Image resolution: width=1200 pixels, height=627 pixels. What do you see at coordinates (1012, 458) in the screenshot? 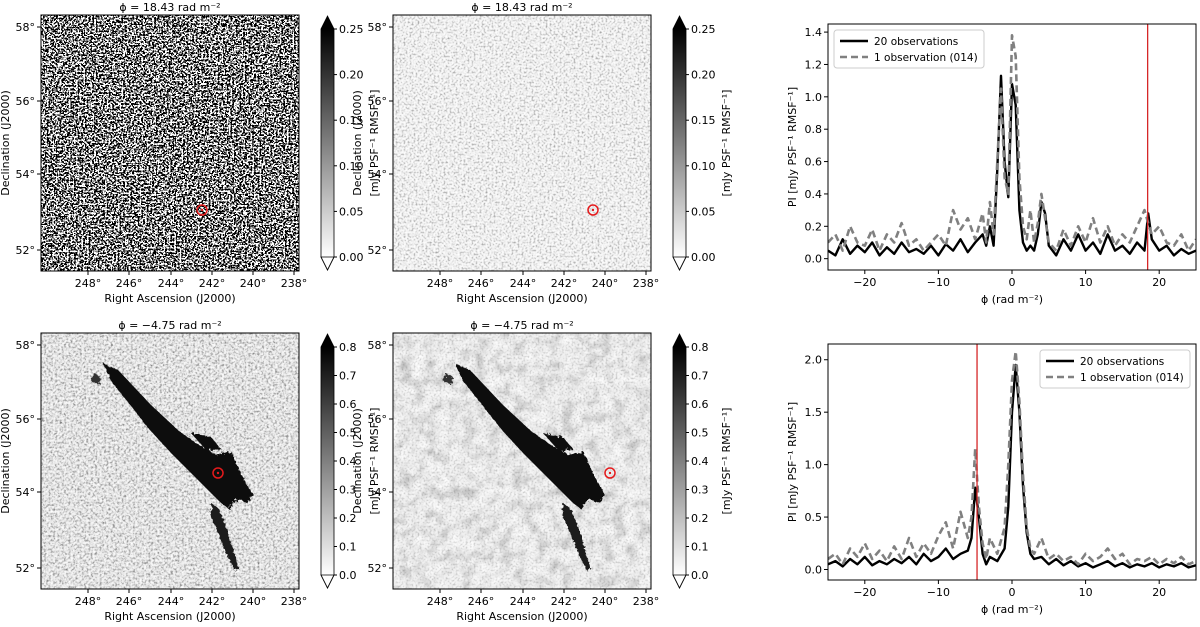
I see `series-line-1-observation` at bounding box center [1012, 458].